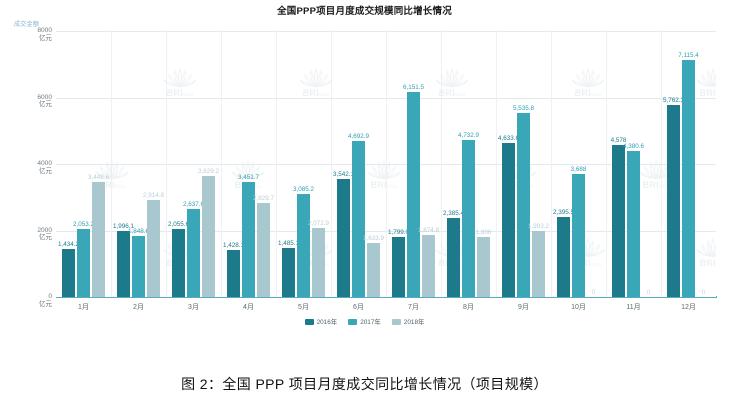 The width and height of the screenshot is (729, 405). I want to click on bar-2018年-2月: 2,914.8, so click(153, 244).